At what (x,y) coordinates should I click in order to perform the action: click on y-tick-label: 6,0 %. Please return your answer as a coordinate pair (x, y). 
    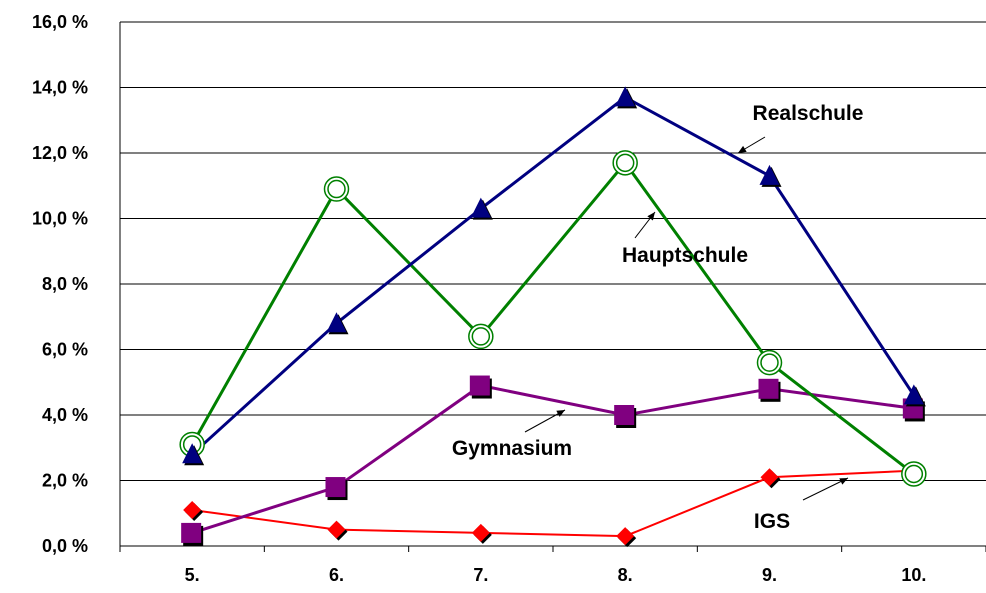
    Looking at the image, I should click on (65, 350).